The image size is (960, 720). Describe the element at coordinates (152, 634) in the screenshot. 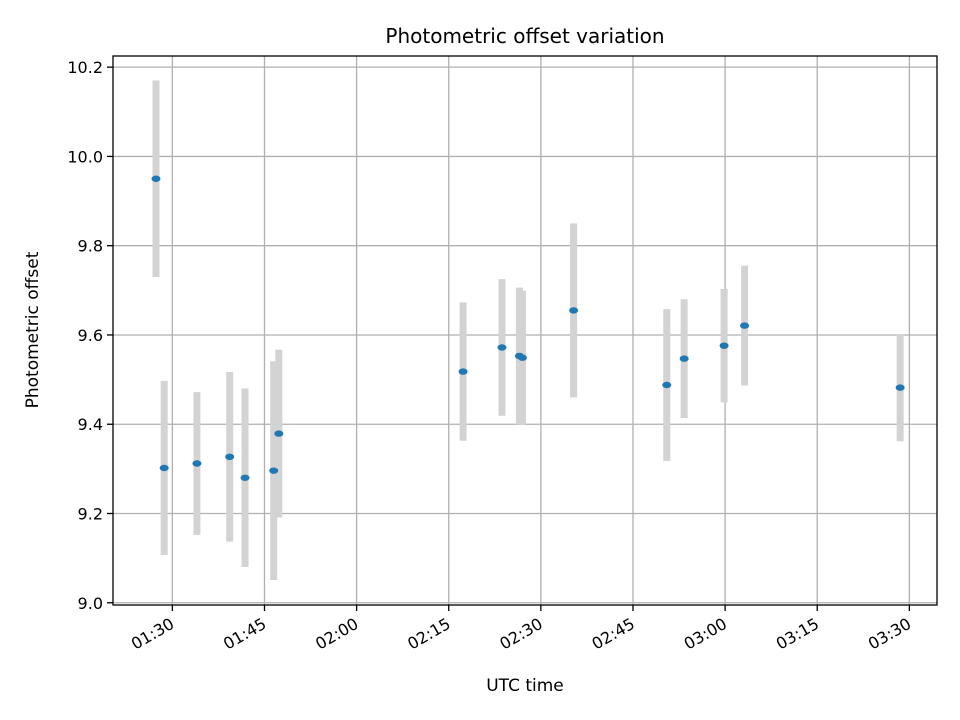

I see `x-tick-label: 01:30` at that location.